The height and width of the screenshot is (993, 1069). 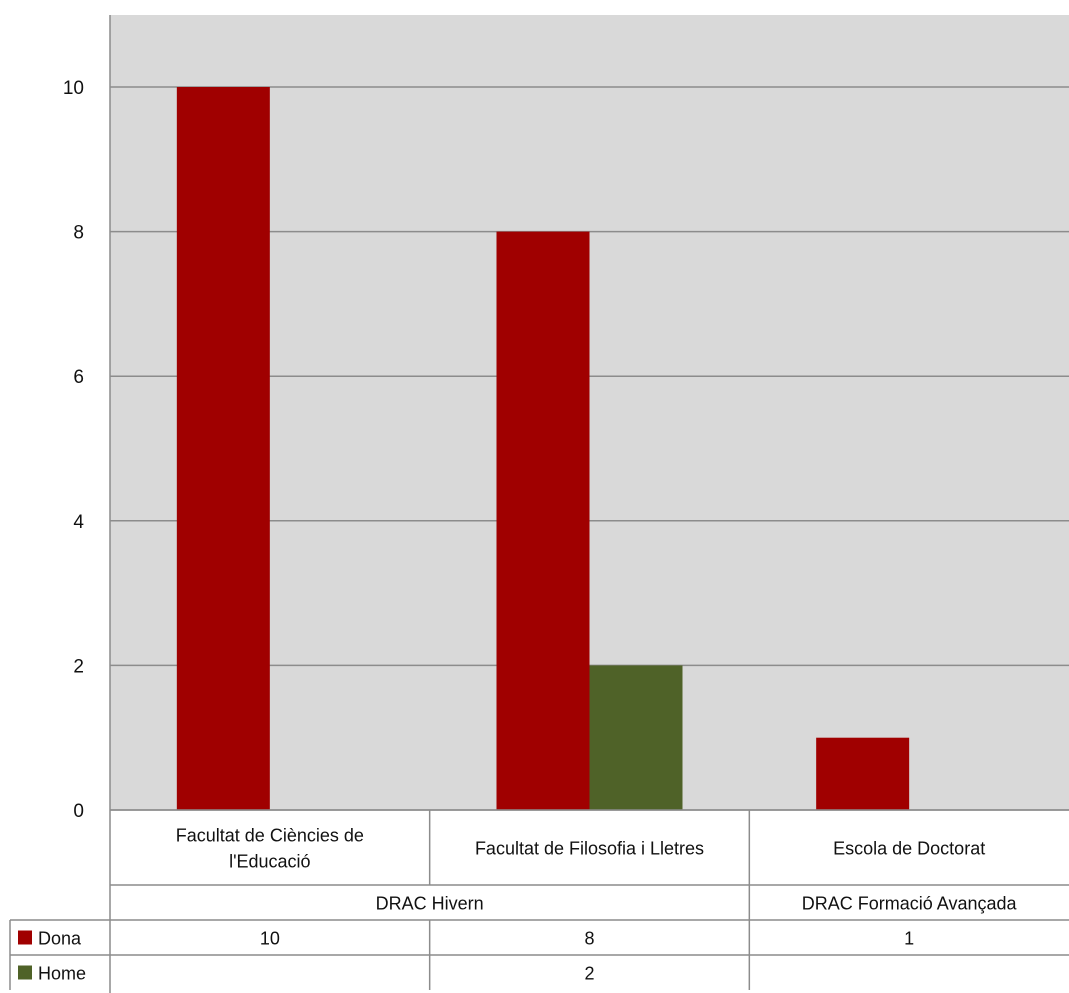 I want to click on series-name-home: Home, so click(x=62, y=974).